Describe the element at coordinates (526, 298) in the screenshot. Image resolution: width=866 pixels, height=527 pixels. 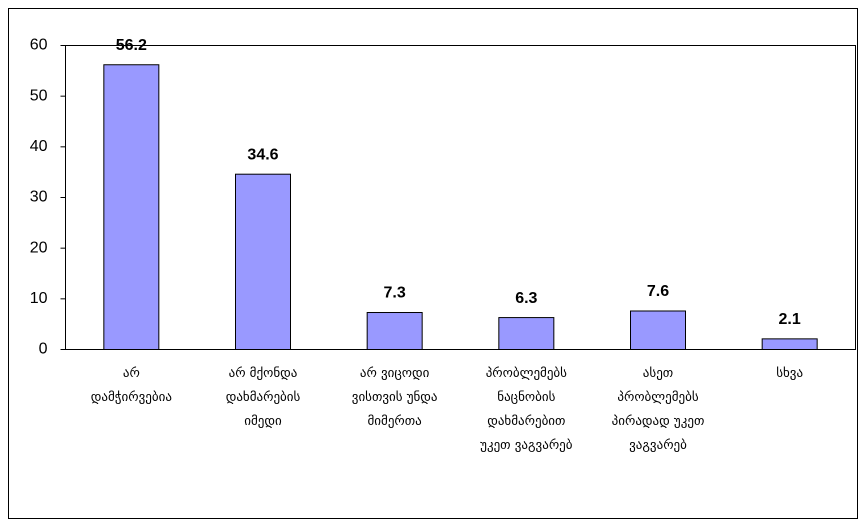
I see `value-label: 6.3` at that location.